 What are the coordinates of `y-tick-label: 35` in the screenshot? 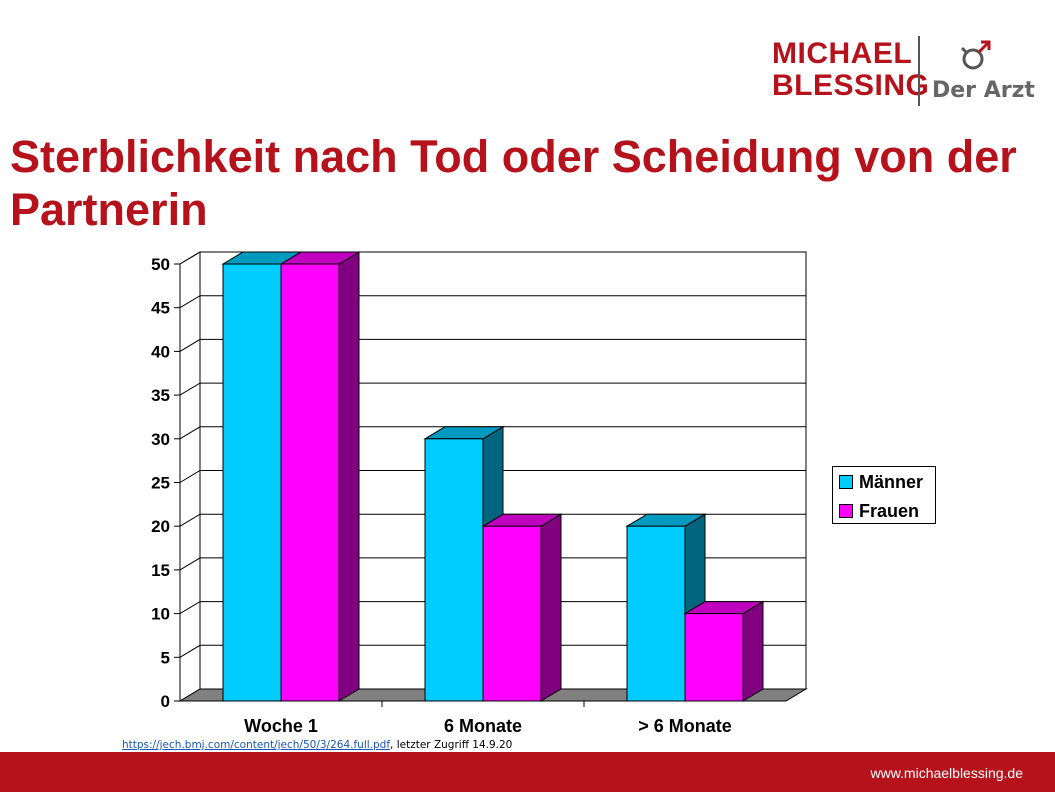 It's located at (160, 395).